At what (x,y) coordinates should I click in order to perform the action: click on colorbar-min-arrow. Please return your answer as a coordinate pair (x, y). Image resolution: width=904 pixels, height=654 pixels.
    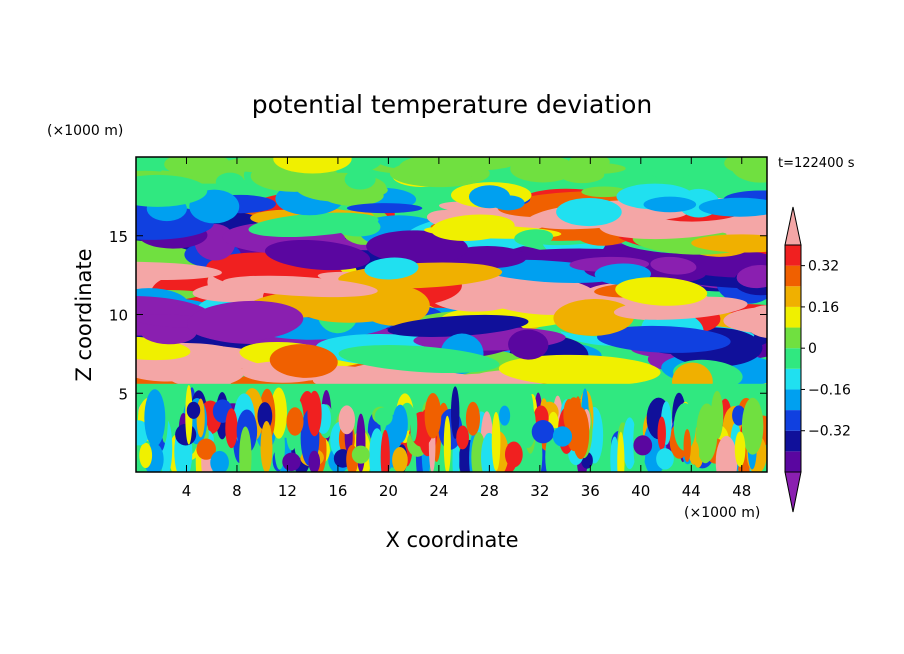
    Looking at the image, I should click on (793, 492).